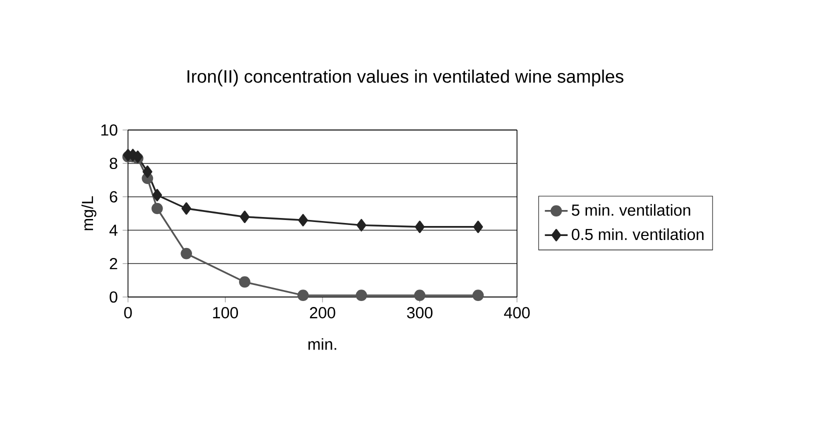  Describe the element at coordinates (631, 210) in the screenshot. I see `legend-label: 5 min. ventilation` at that location.